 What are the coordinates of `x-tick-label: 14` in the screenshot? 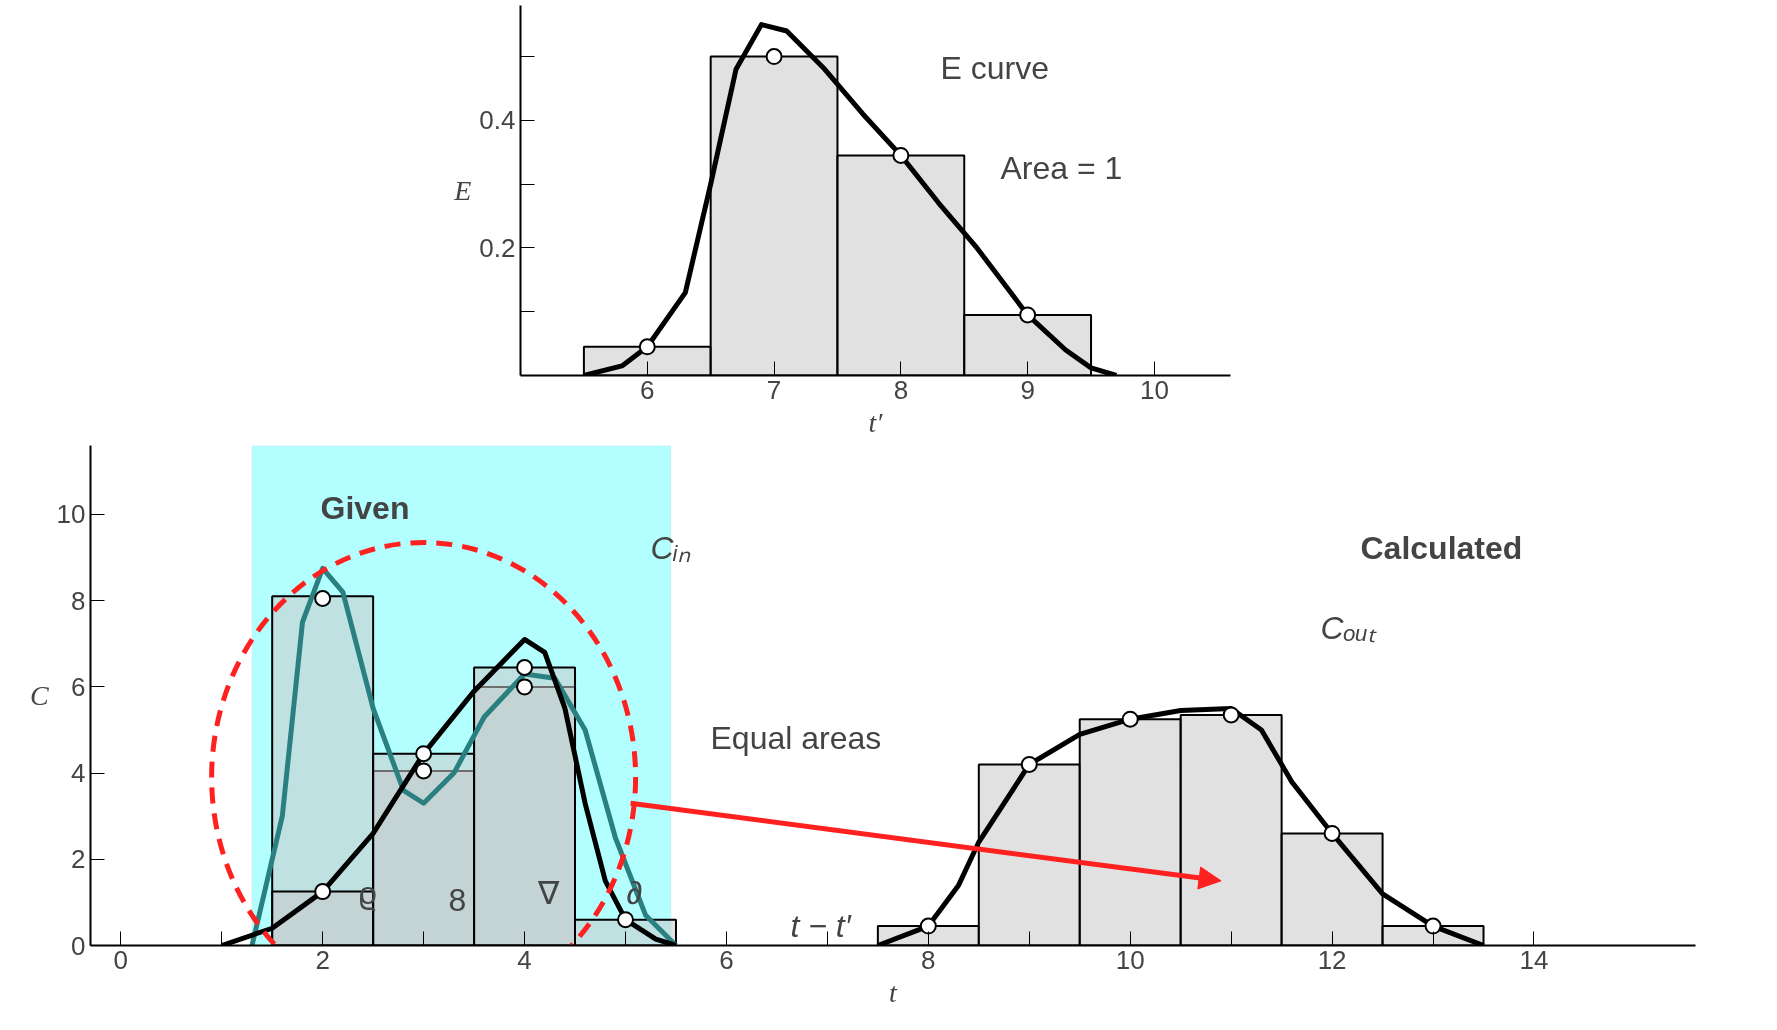 It's located at (1534, 959).